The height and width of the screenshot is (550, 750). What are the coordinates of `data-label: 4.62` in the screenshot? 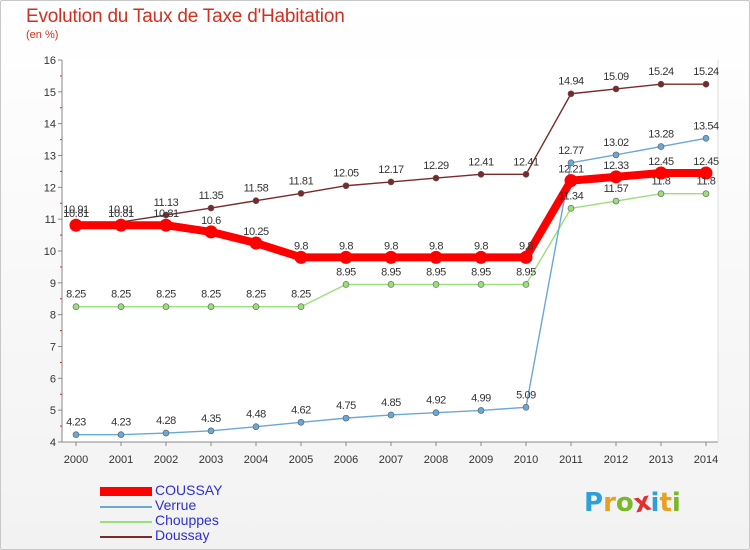 It's located at (301, 410).